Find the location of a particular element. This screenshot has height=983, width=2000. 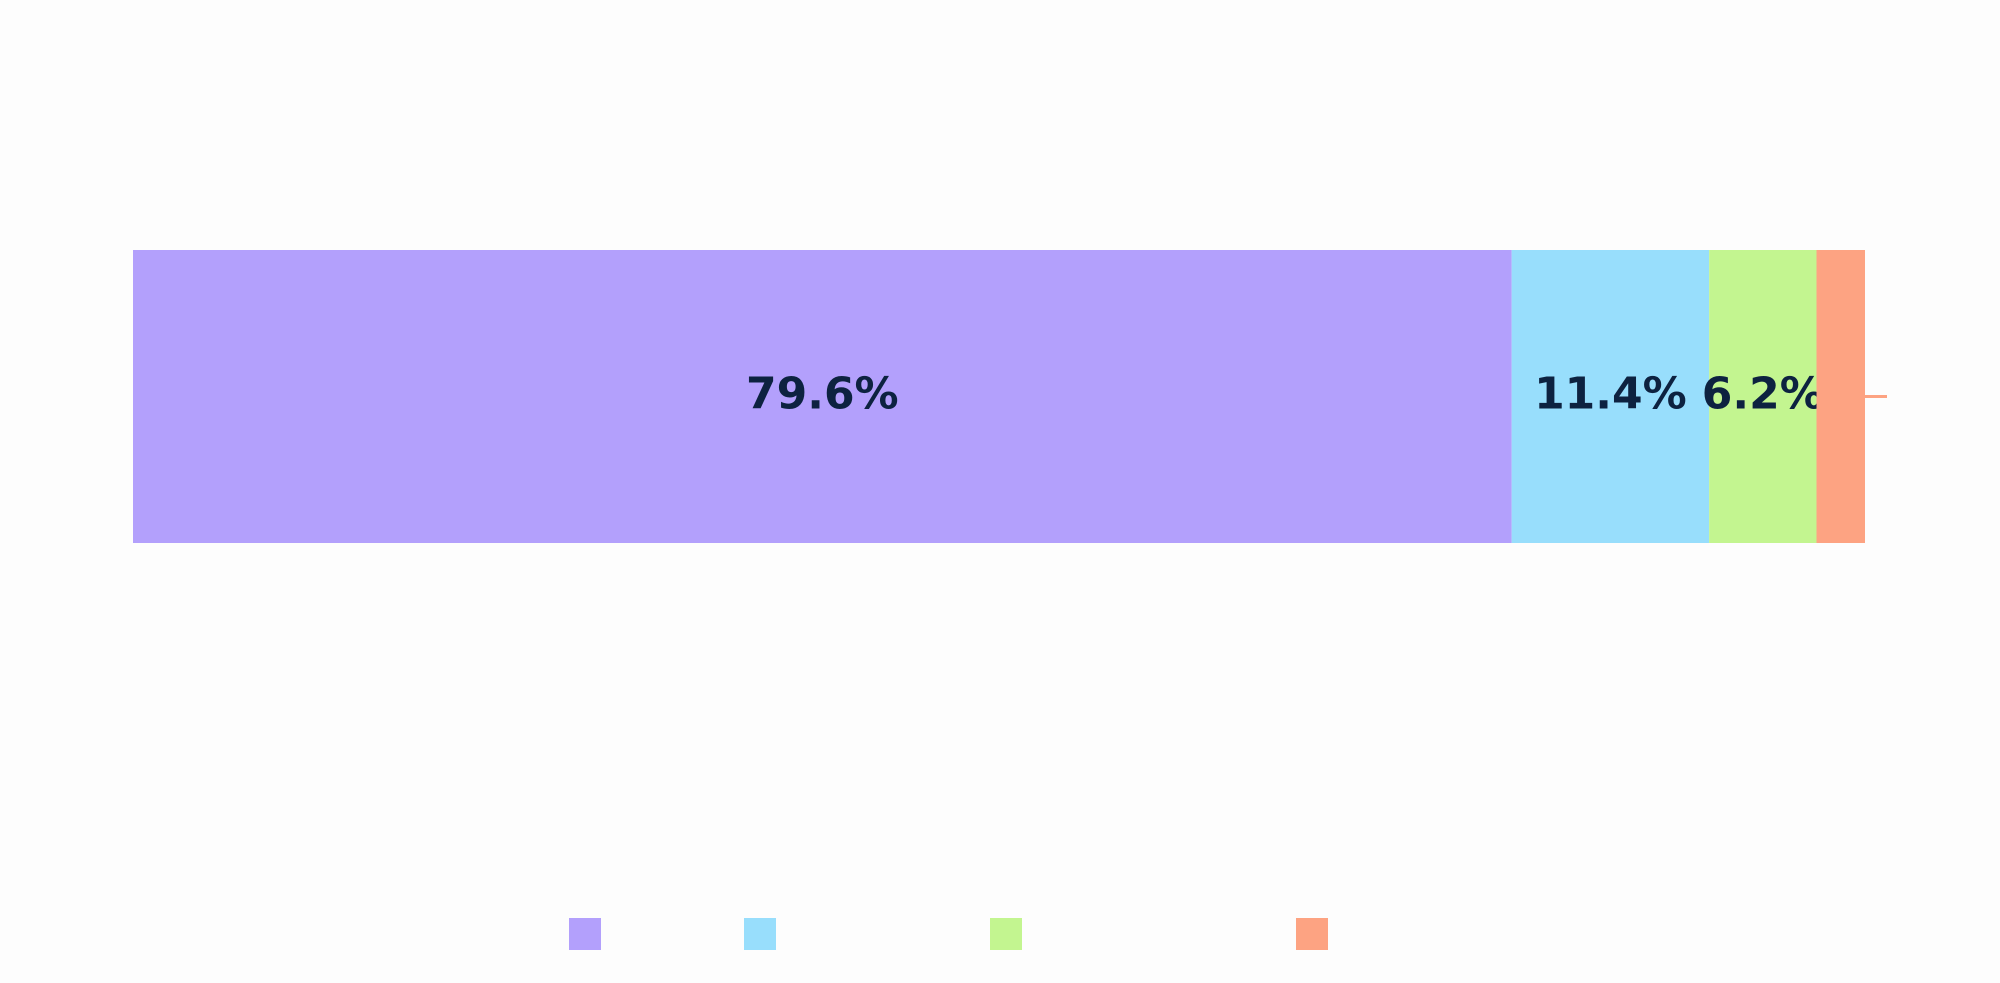

data-label: 11.4% is located at coordinates (1610, 394).